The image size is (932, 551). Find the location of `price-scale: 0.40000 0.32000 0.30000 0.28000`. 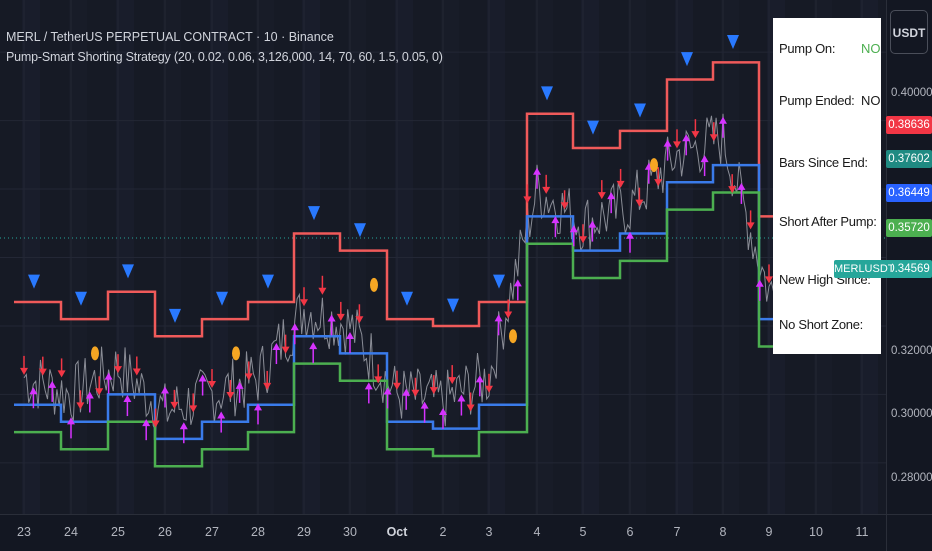

price-scale: 0.40000 0.32000 0.30000 0.28000 is located at coordinates (909, 257).